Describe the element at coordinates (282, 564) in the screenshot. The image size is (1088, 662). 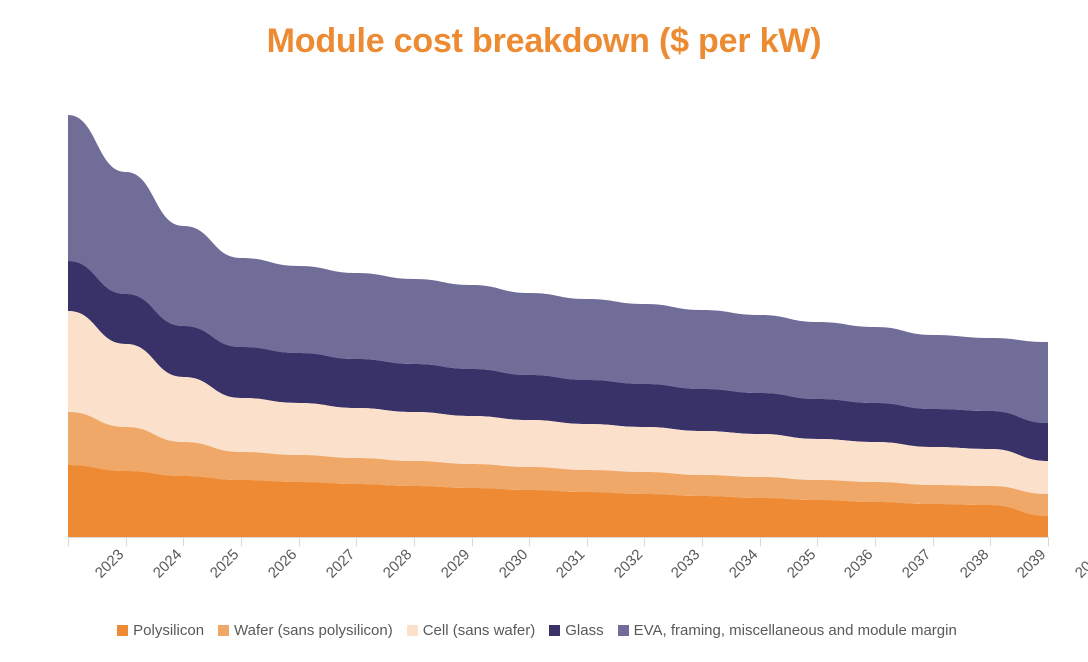
I see `x-axis-label: 2026` at that location.